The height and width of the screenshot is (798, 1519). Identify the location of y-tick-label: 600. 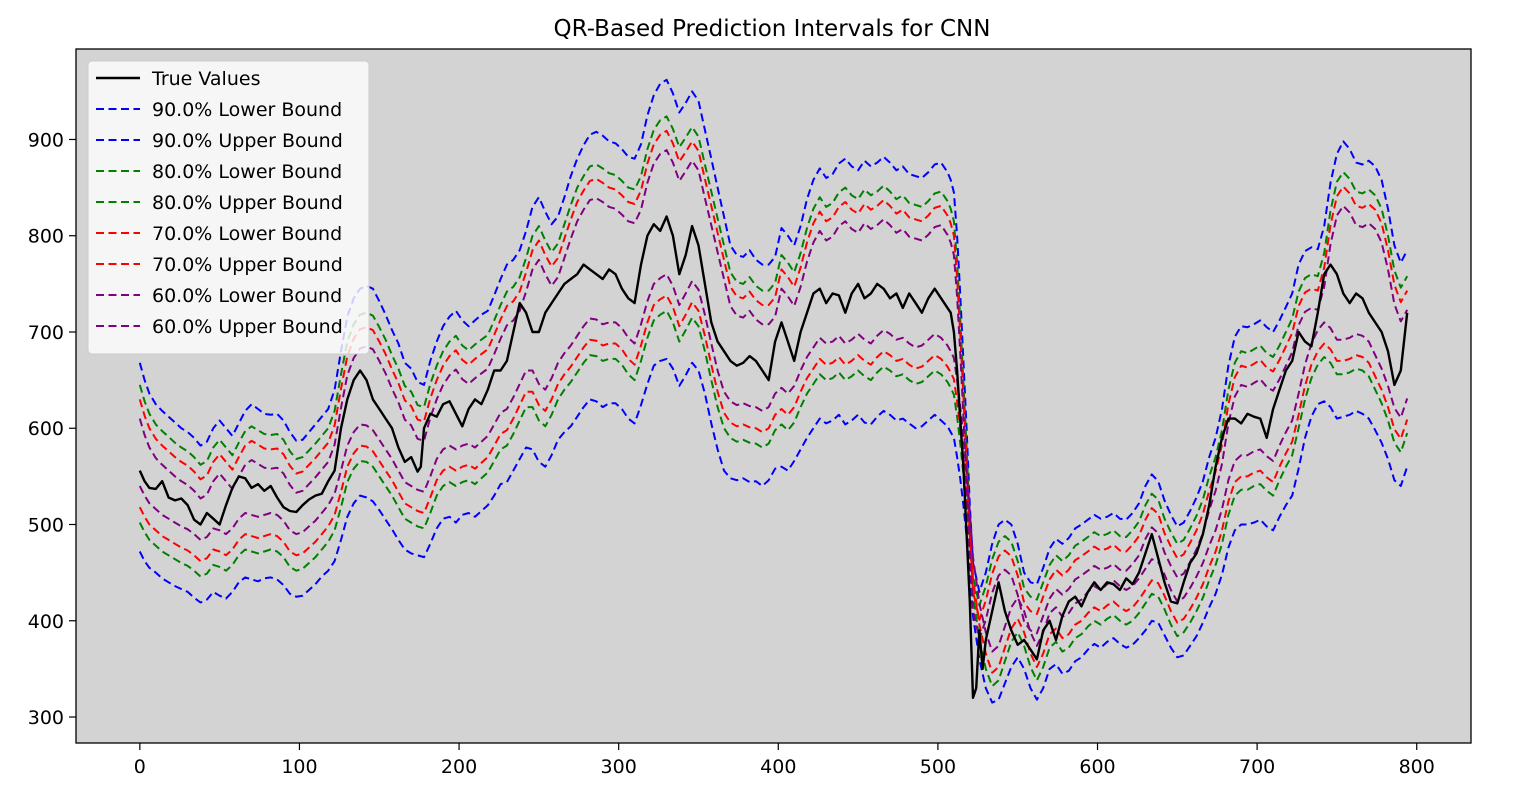
(46, 429).